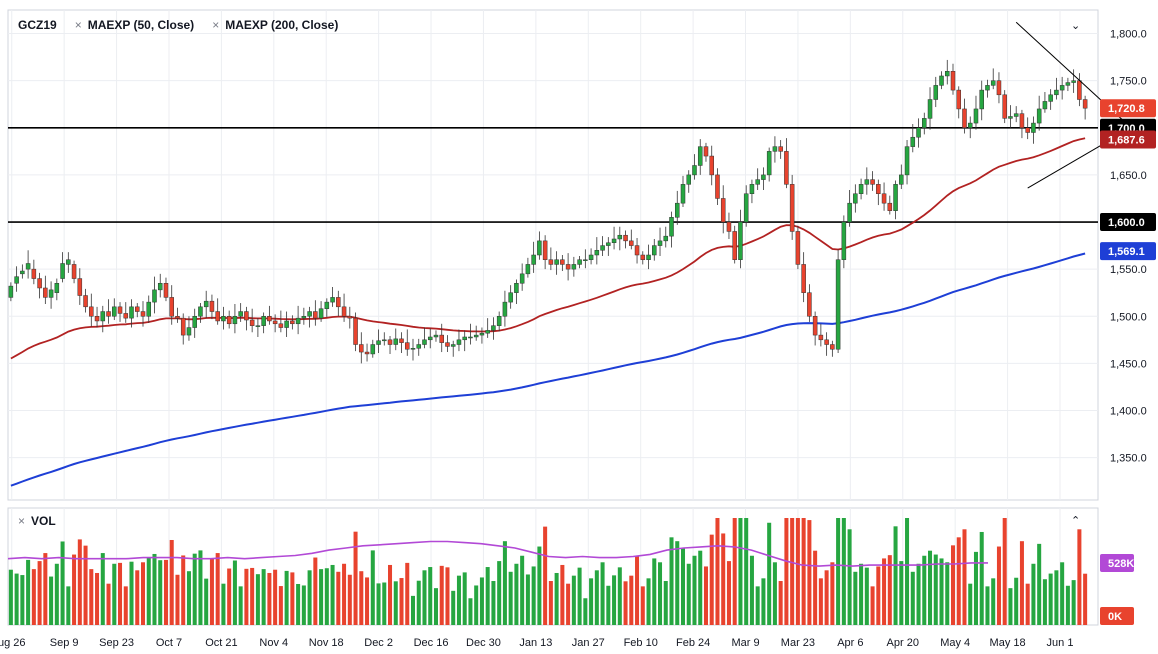 This screenshot has height=654, width=1158. Describe the element at coordinates (1128, 82) in the screenshot. I see `y-tick-label: 1,750.0` at that location.